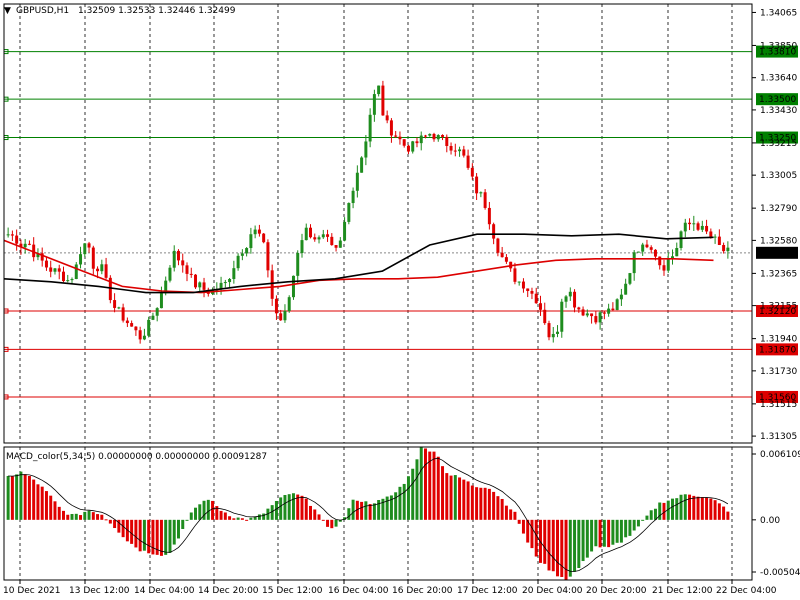 The height and width of the screenshot is (600, 800). Describe the element at coordinates (778, 307) in the screenshot. I see `y-tick-label: 1.32155` at that location.